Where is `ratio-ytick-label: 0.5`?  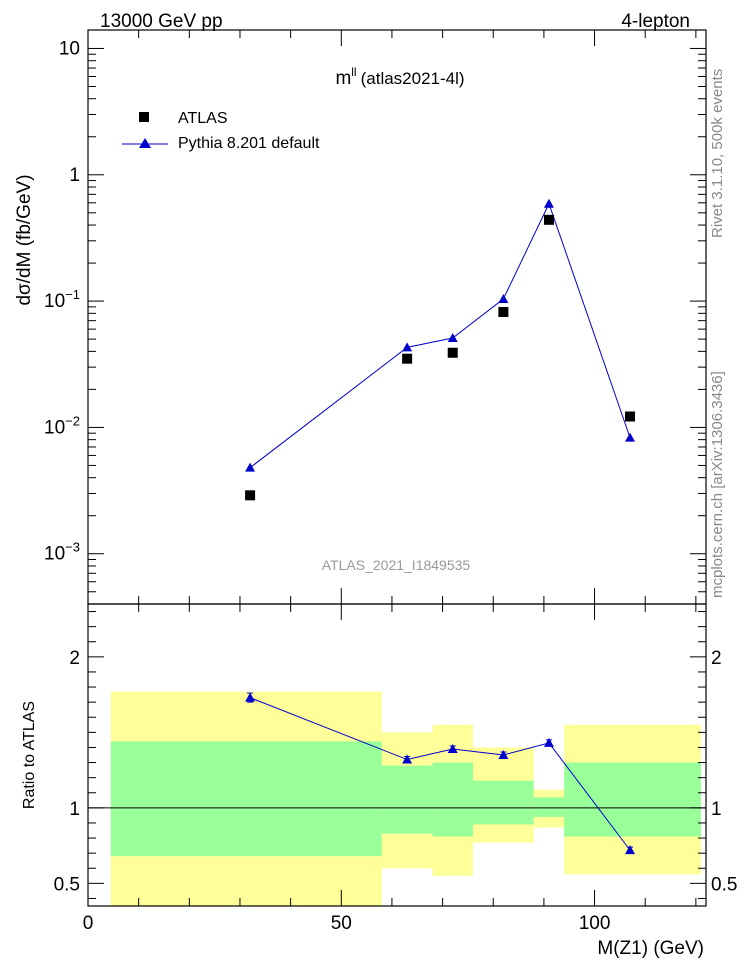
ratio-ytick-label: 0.5 is located at coordinates (67, 884).